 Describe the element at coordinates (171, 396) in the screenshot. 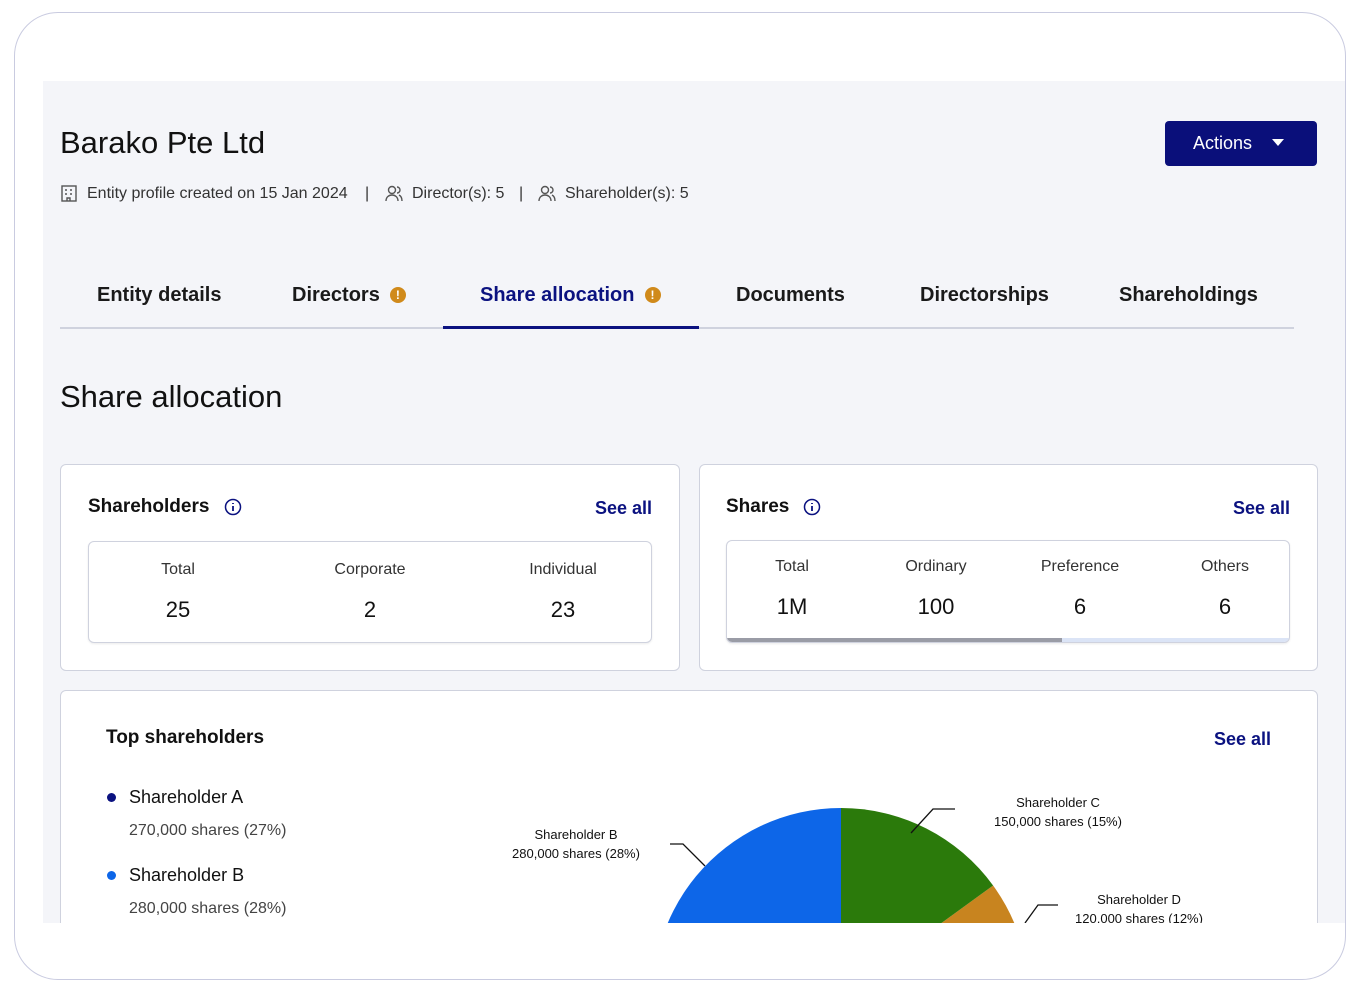

I see `section-title: Share allocation` at that location.